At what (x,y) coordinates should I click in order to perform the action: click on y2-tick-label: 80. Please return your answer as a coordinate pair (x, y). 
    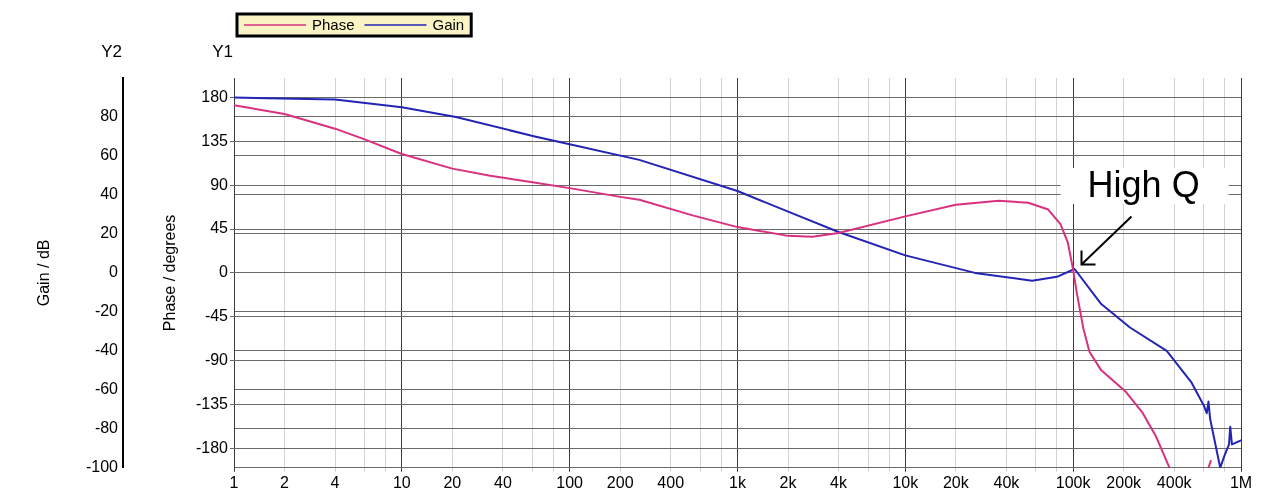
    Looking at the image, I should click on (109, 116).